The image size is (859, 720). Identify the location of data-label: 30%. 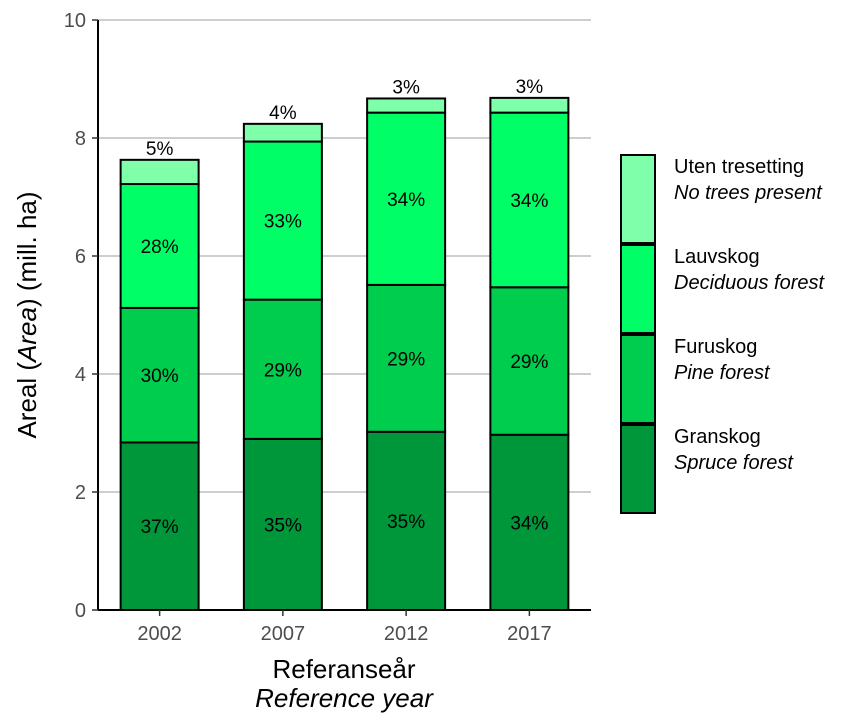
(160, 376).